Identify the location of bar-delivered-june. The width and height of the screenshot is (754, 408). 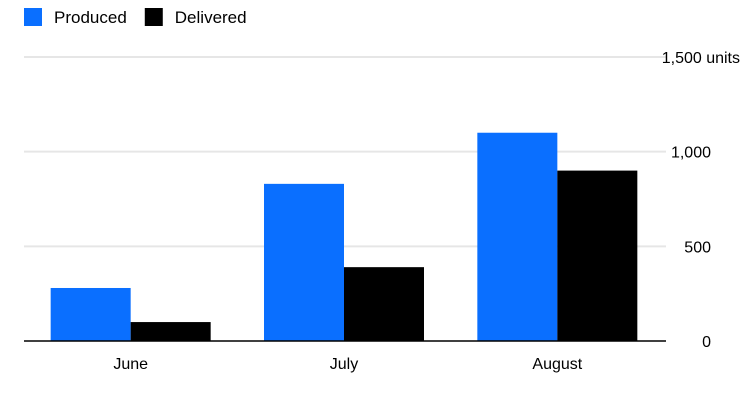
(170, 331).